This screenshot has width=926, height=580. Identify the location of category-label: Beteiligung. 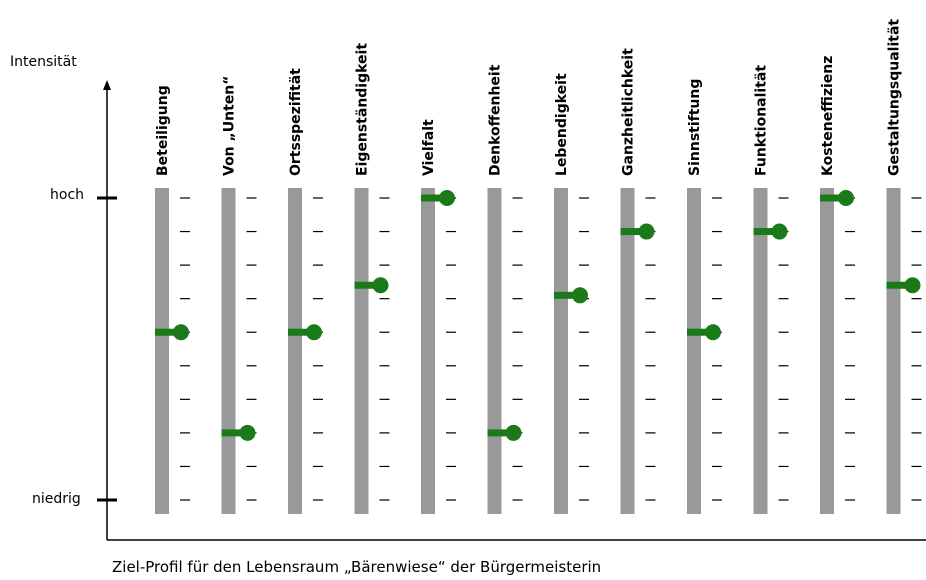
(163, 130).